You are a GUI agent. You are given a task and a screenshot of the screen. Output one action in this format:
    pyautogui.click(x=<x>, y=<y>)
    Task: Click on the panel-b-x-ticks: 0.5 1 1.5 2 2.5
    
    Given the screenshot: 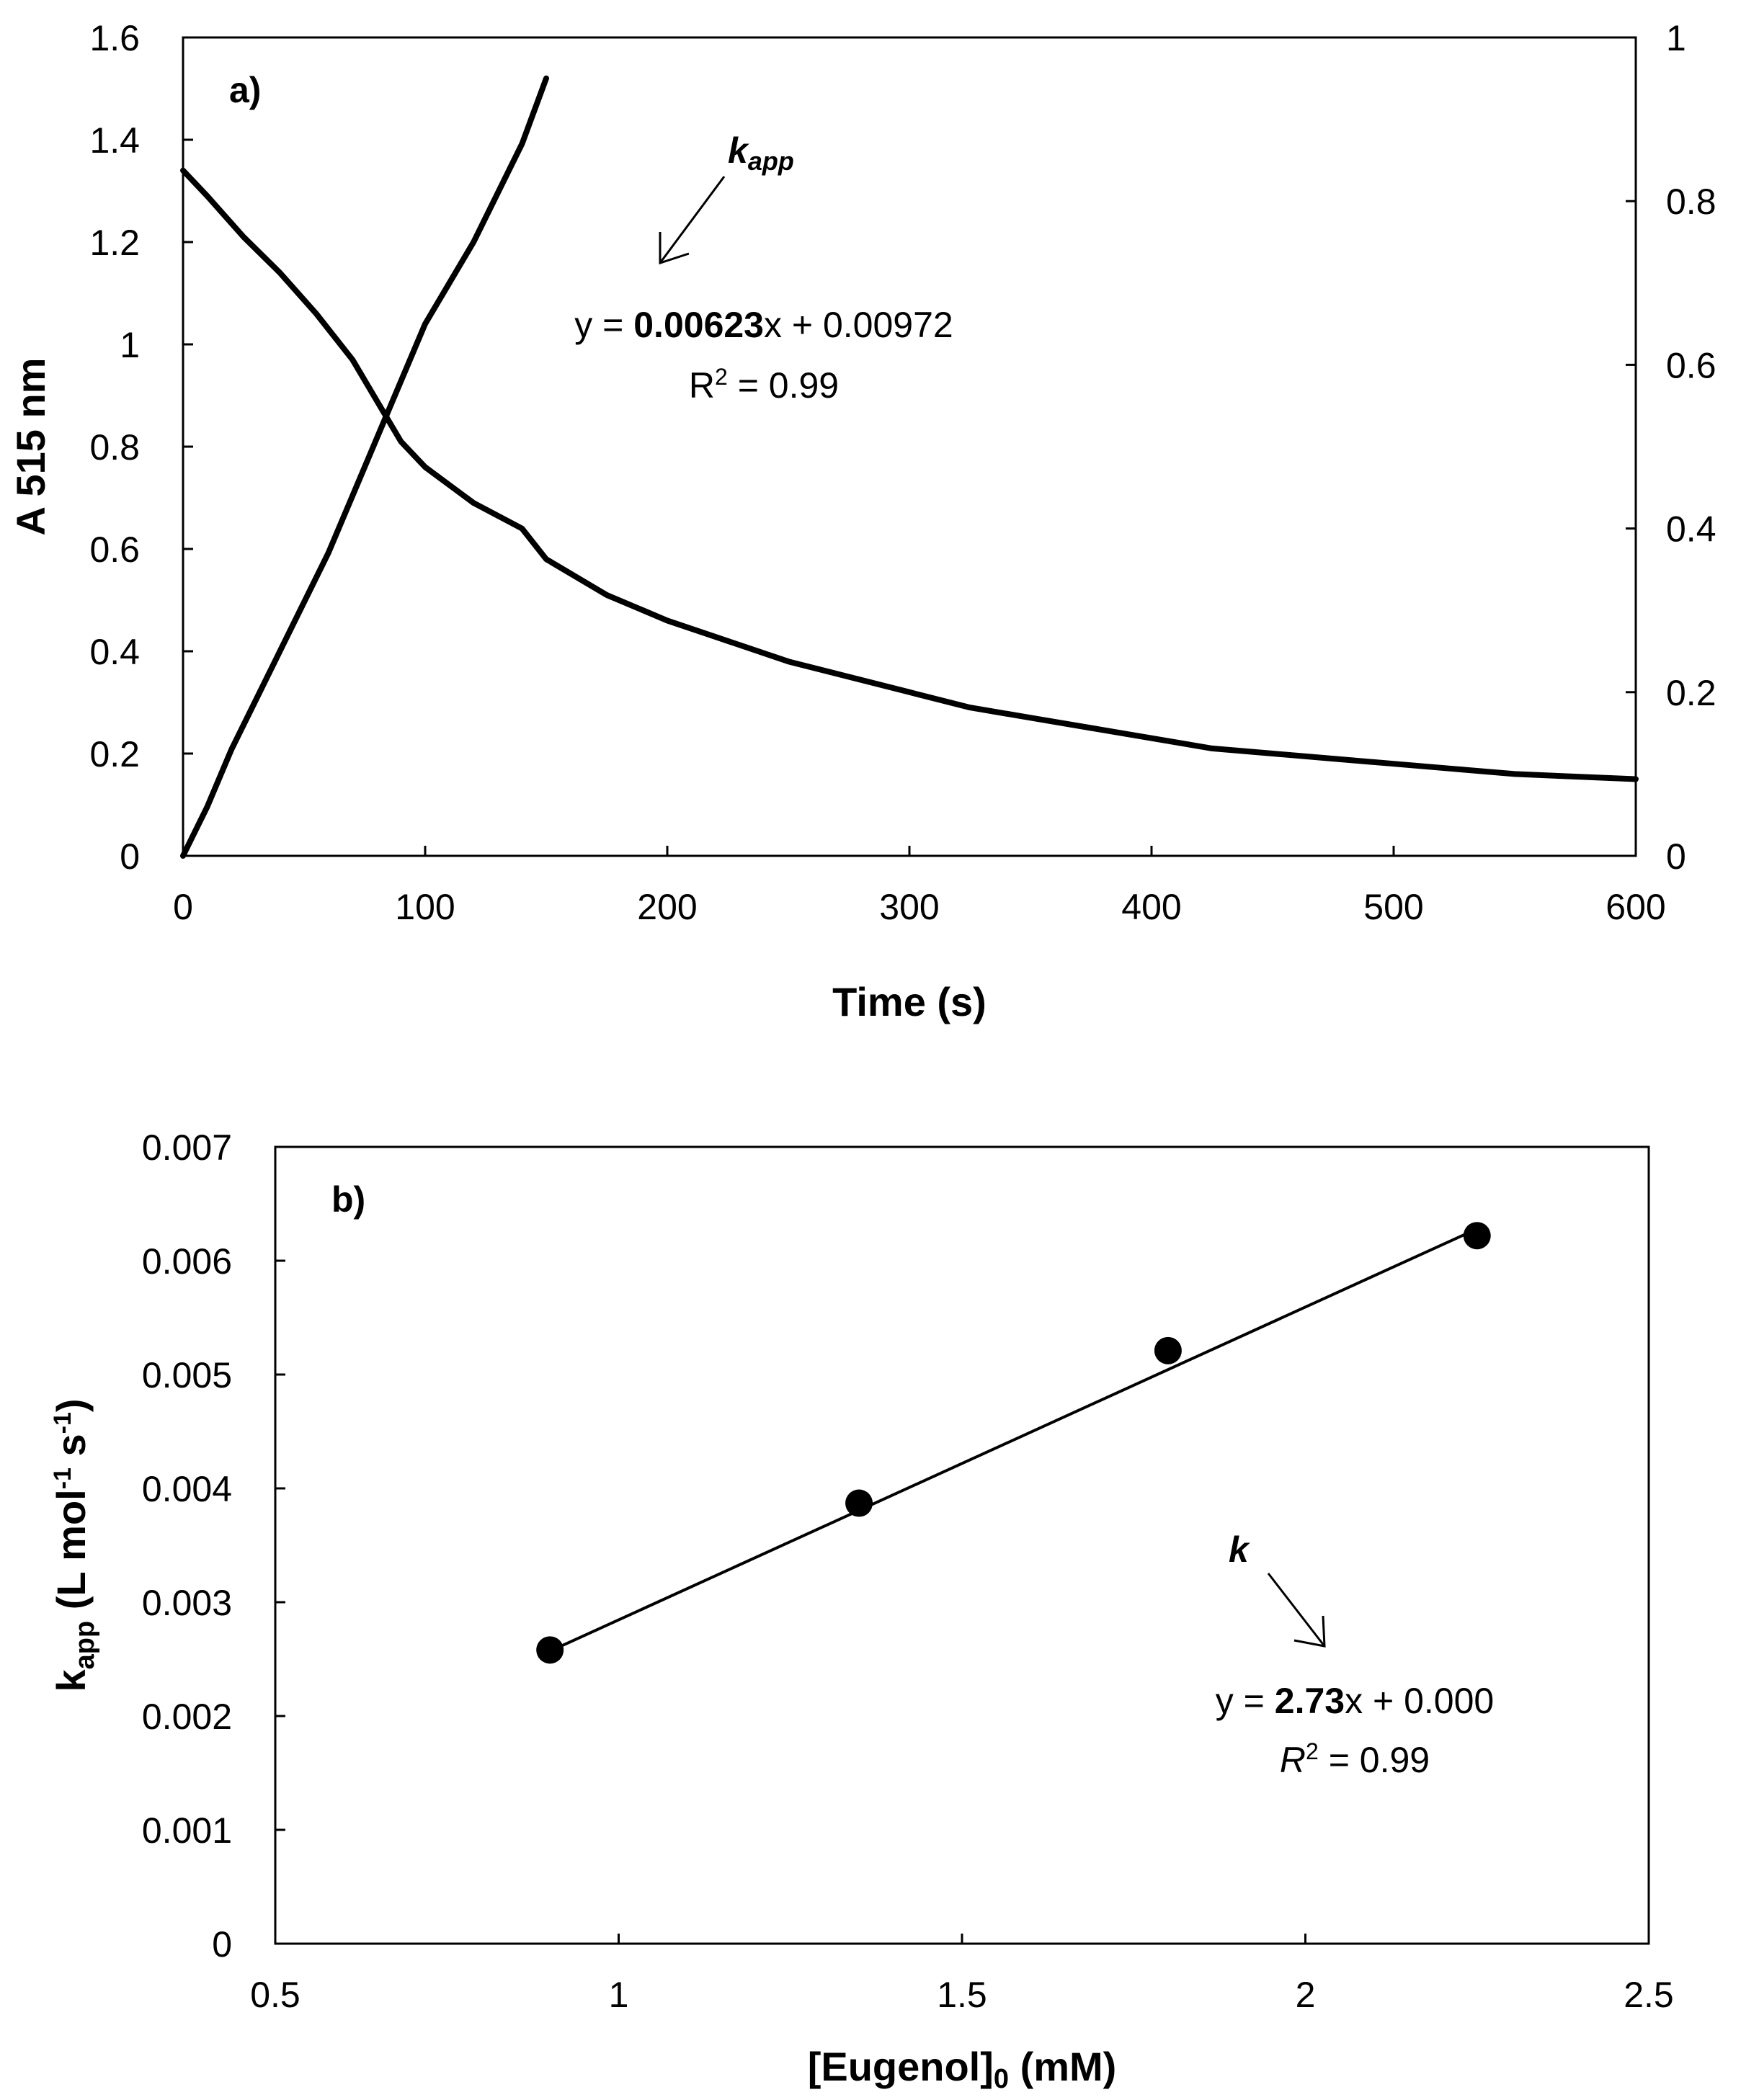 What is the action you would take?
    pyautogui.click(x=962, y=1974)
    